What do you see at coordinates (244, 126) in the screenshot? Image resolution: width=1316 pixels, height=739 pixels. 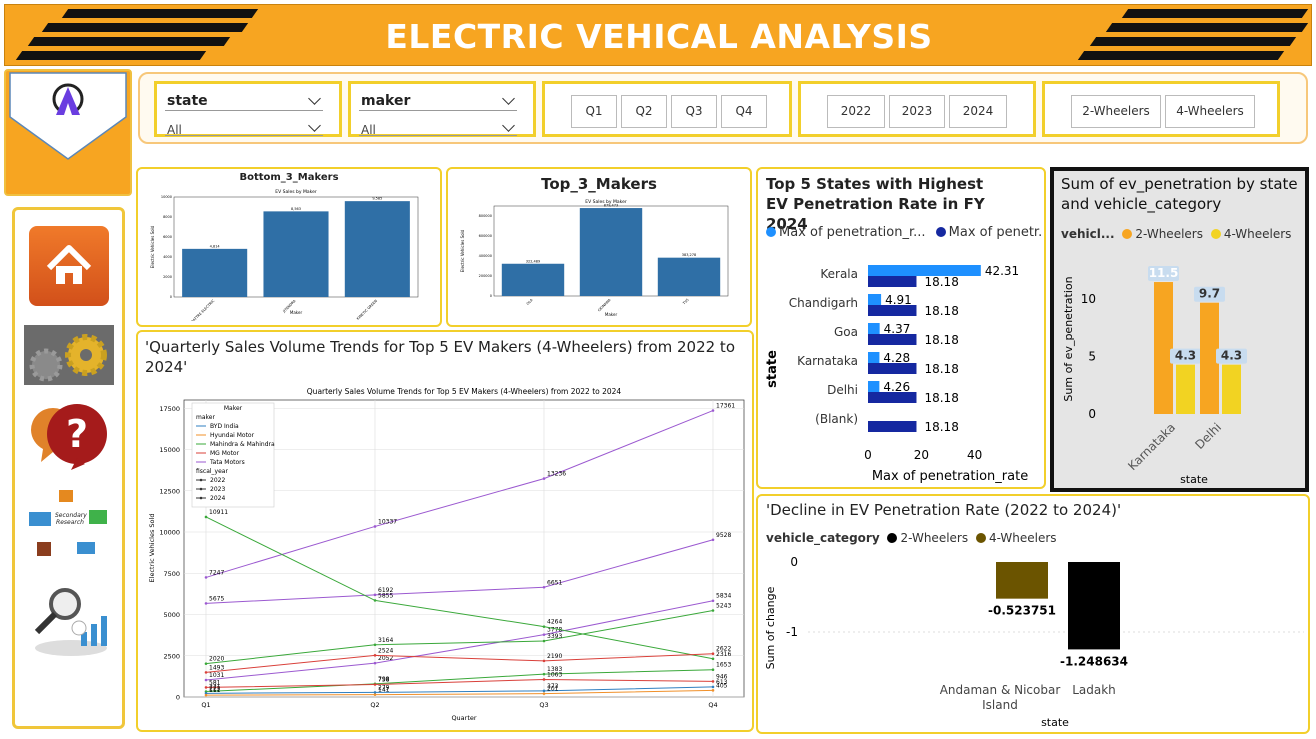 I see `state-slicer-value: All` at bounding box center [244, 126].